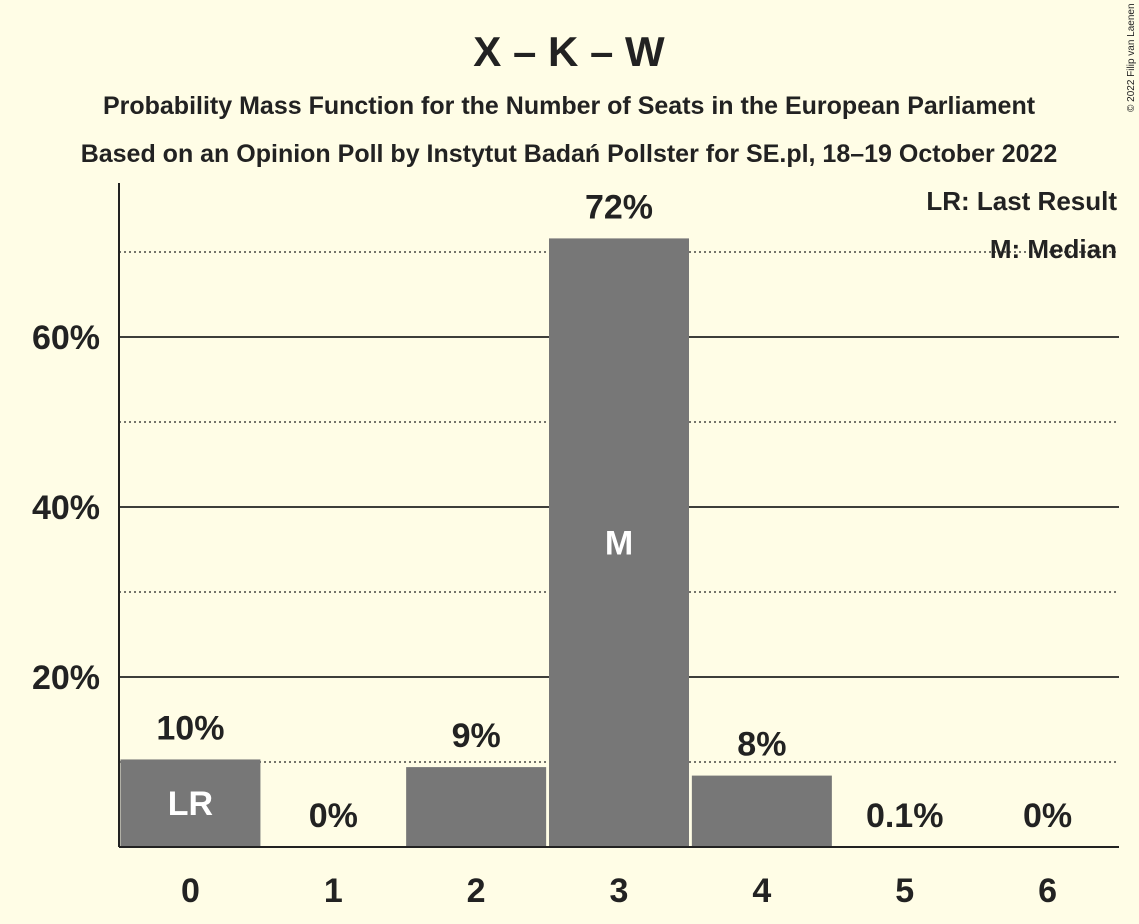 This screenshot has height=924, width=1139. What do you see at coordinates (66, 678) in the screenshot?
I see `y-tick-label: 20%` at bounding box center [66, 678].